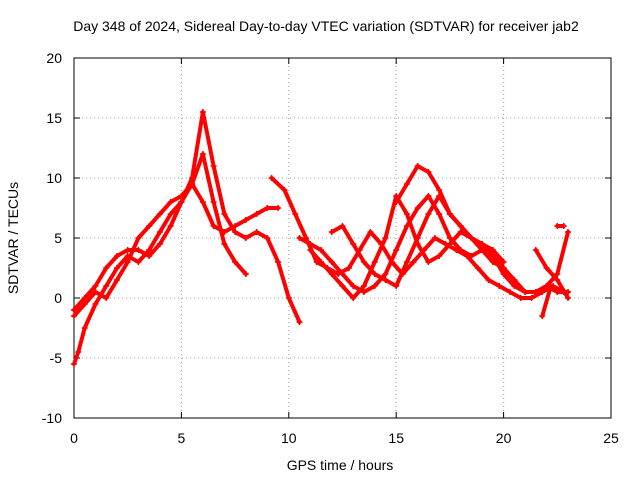 This screenshot has width=640, height=480. Describe the element at coordinates (58, 298) in the screenshot. I see `y-tick-label: 0` at that location.